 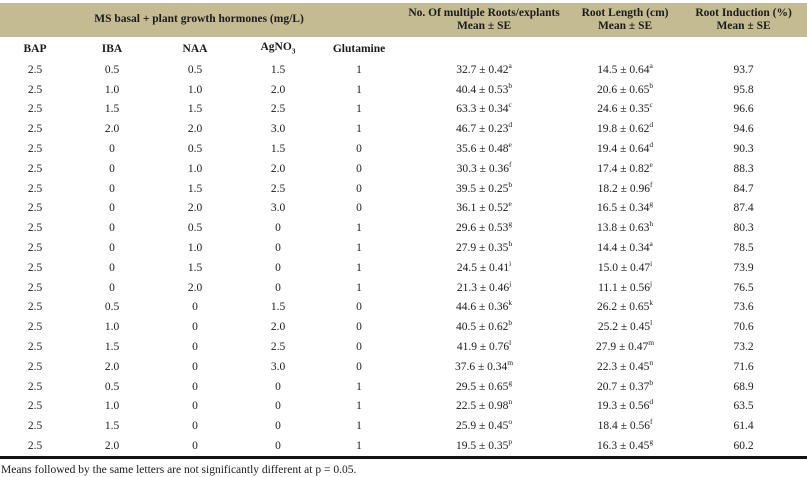 What do you see at coordinates (484, 286) in the screenshot?
I see `cell-roots-mean: 21.3 ± 0.46j` at bounding box center [484, 286].